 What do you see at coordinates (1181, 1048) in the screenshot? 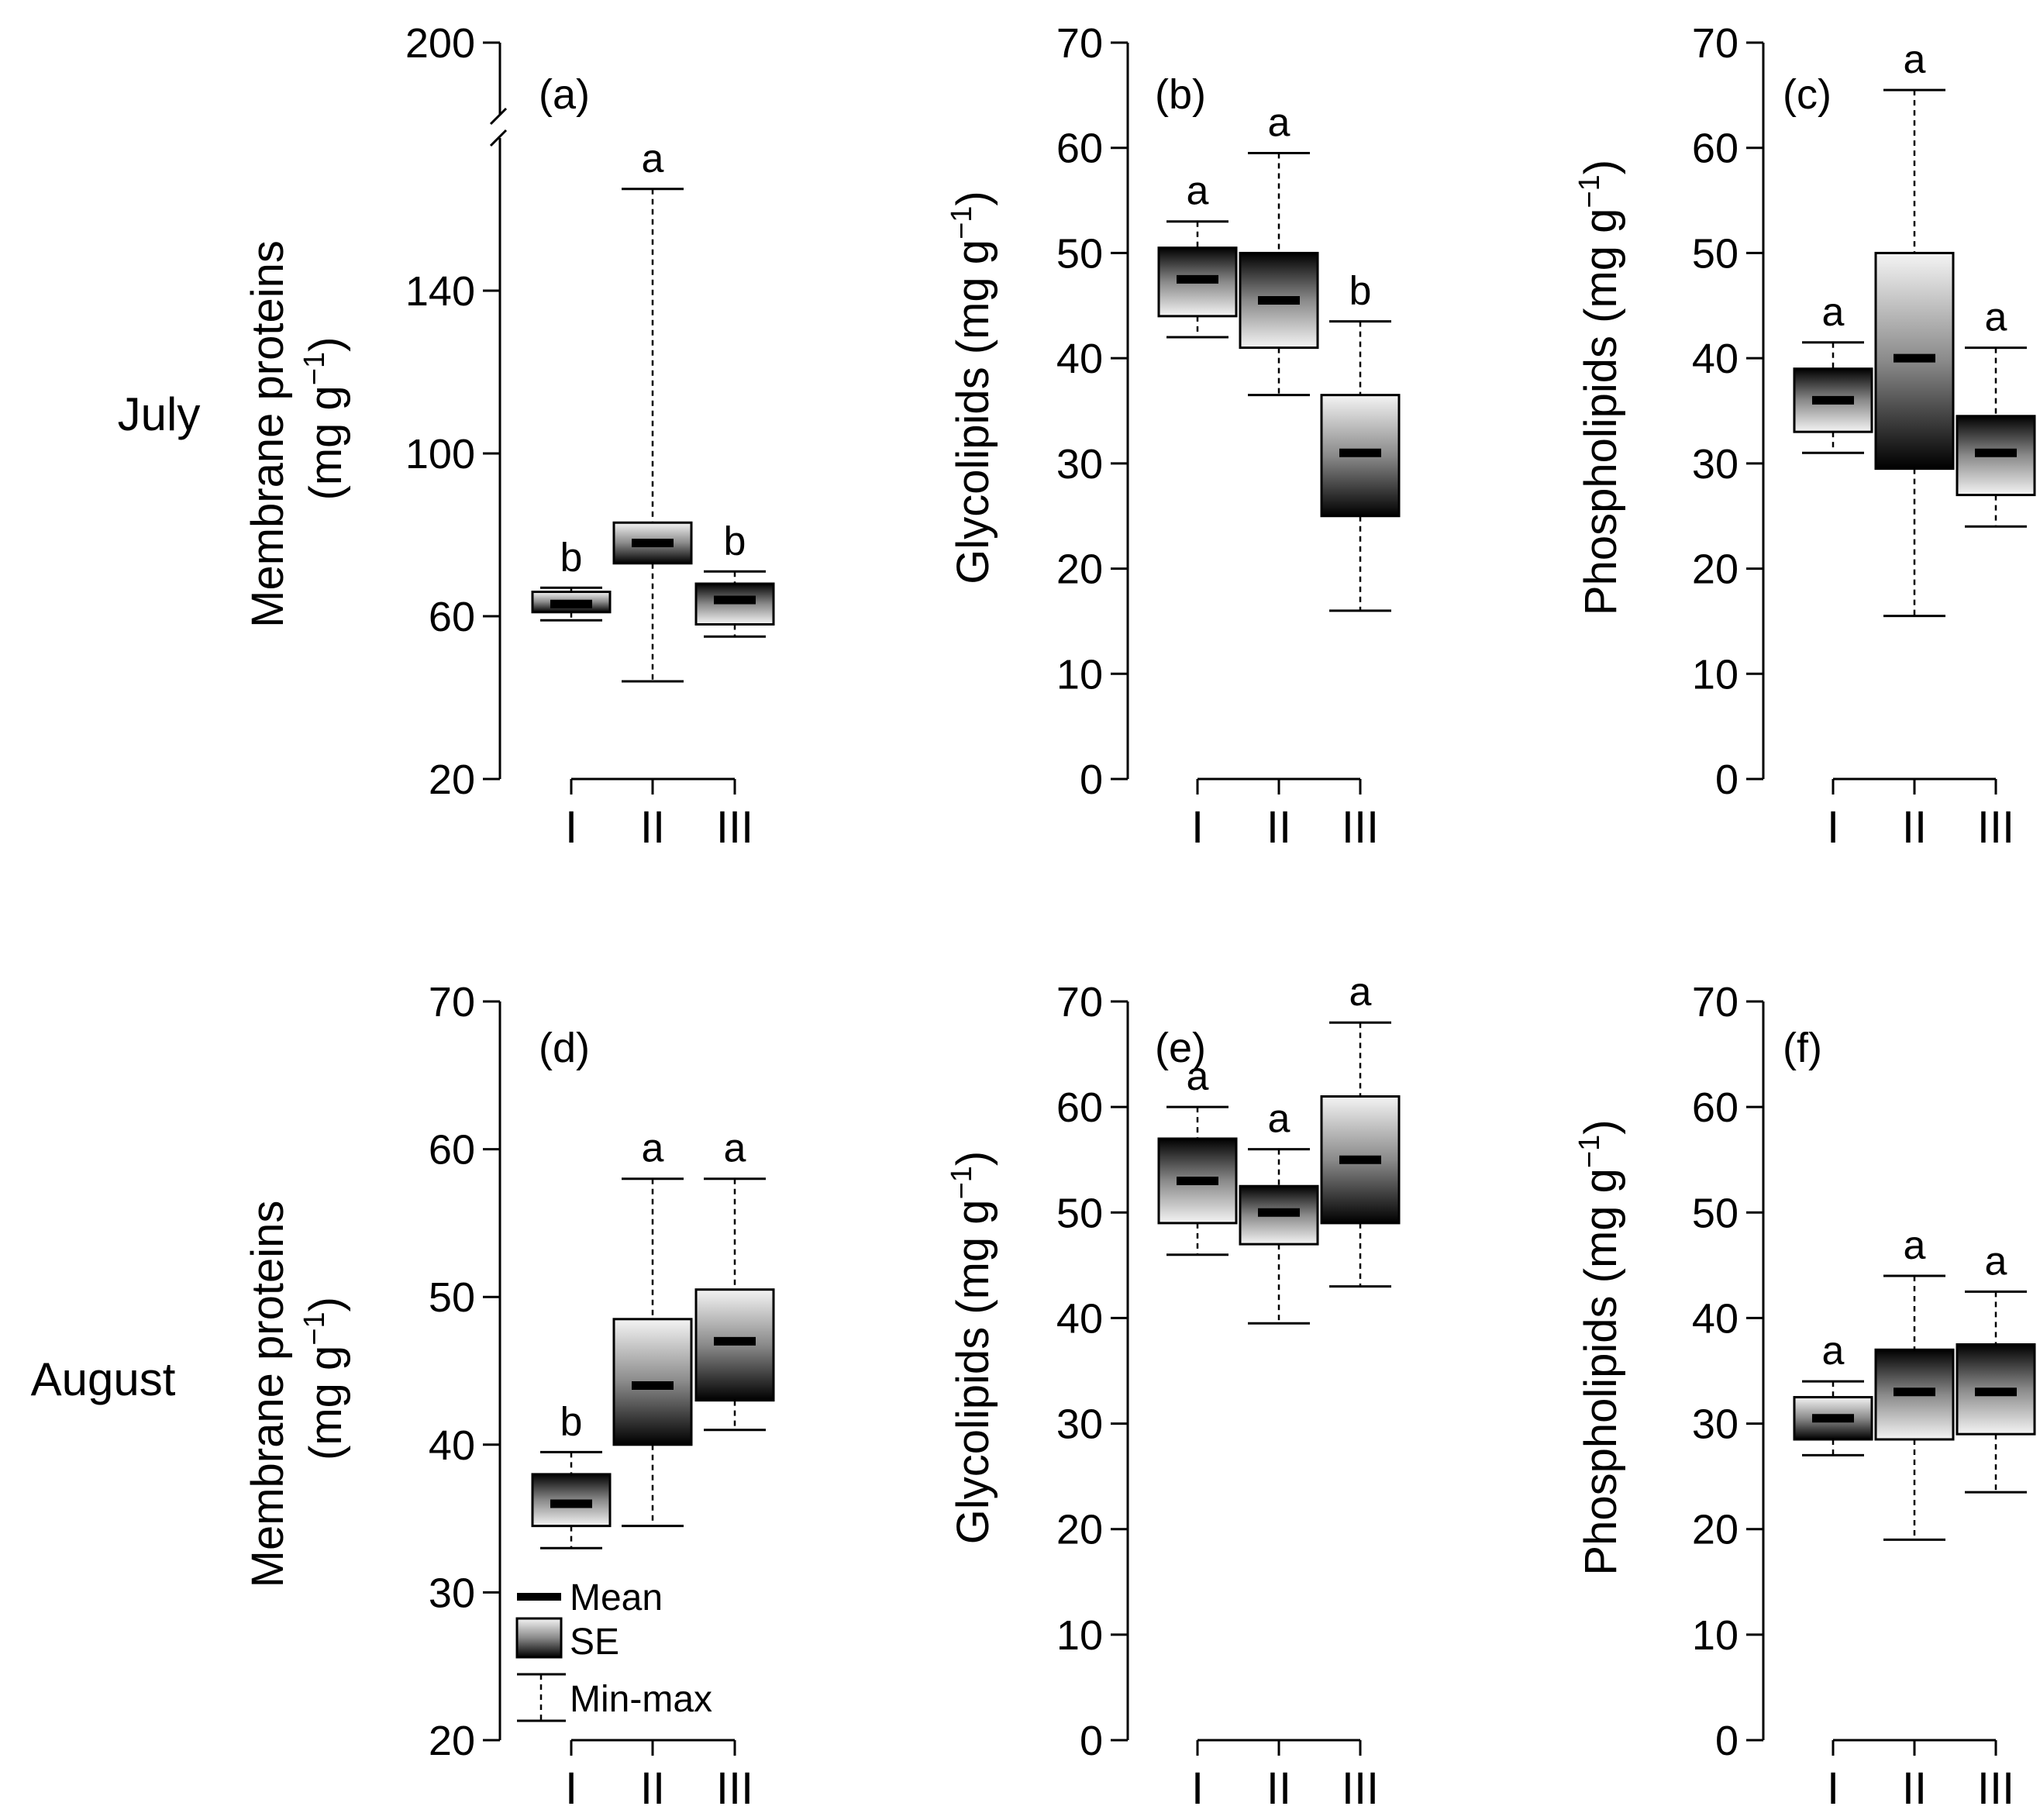
I see `panel-tag: (e)` at bounding box center [1181, 1048].